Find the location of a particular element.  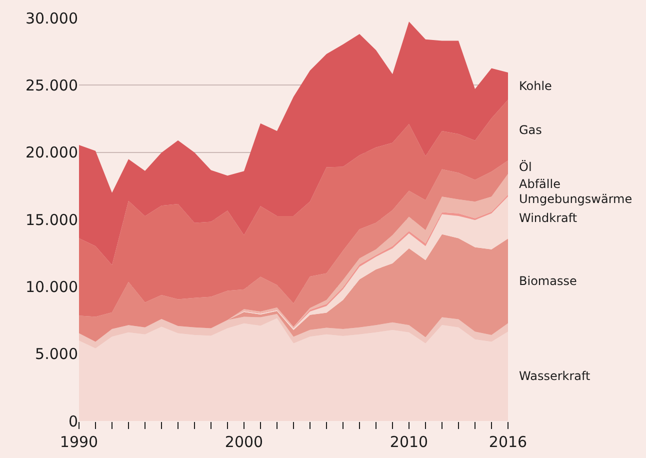

y-tick-label: 5.000 is located at coordinates (56, 354).